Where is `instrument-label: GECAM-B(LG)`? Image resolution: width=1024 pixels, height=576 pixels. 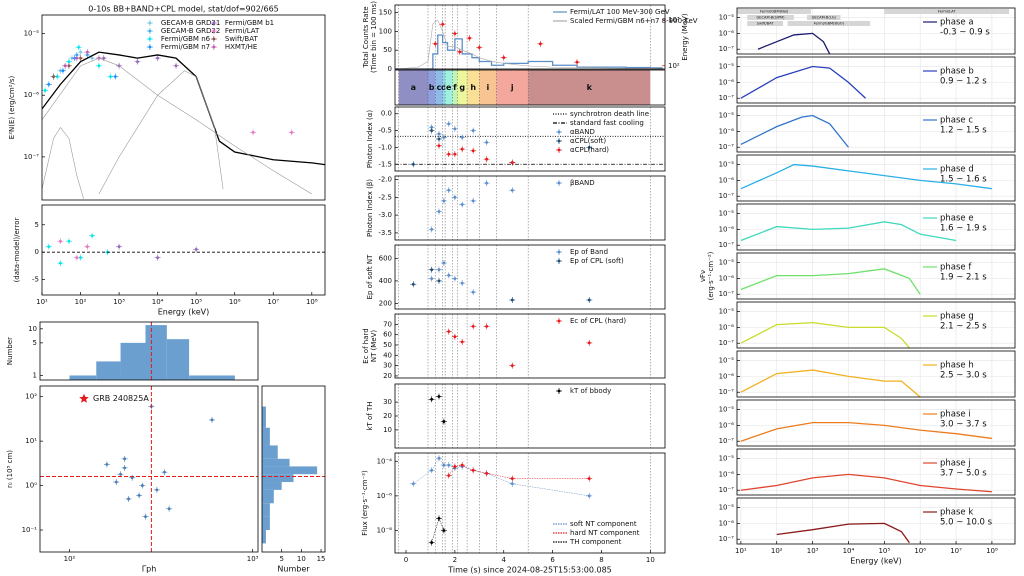
instrument-label: GECAM-B(LG) is located at coordinates (824, 18).